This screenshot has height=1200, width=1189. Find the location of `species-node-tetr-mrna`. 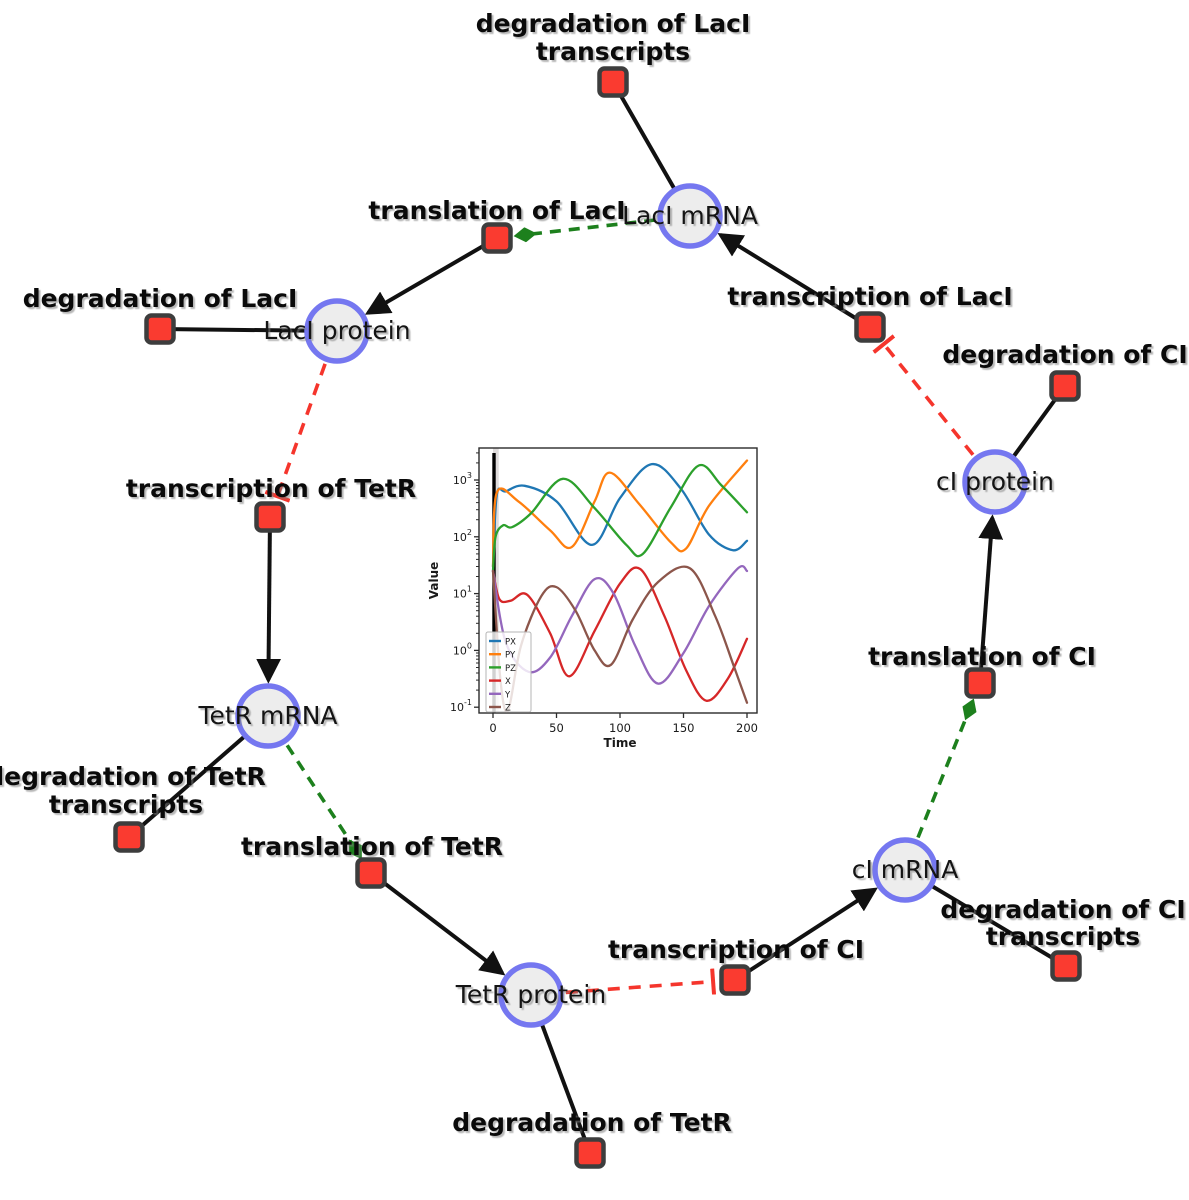

species-node-tetr-mrna is located at coordinates (268, 716).